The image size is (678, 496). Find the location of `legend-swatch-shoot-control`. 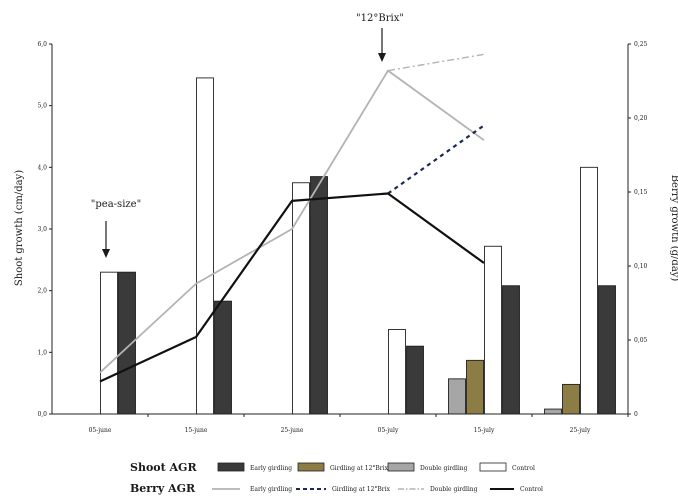

legend-swatch-shoot-control is located at coordinates (493, 467).